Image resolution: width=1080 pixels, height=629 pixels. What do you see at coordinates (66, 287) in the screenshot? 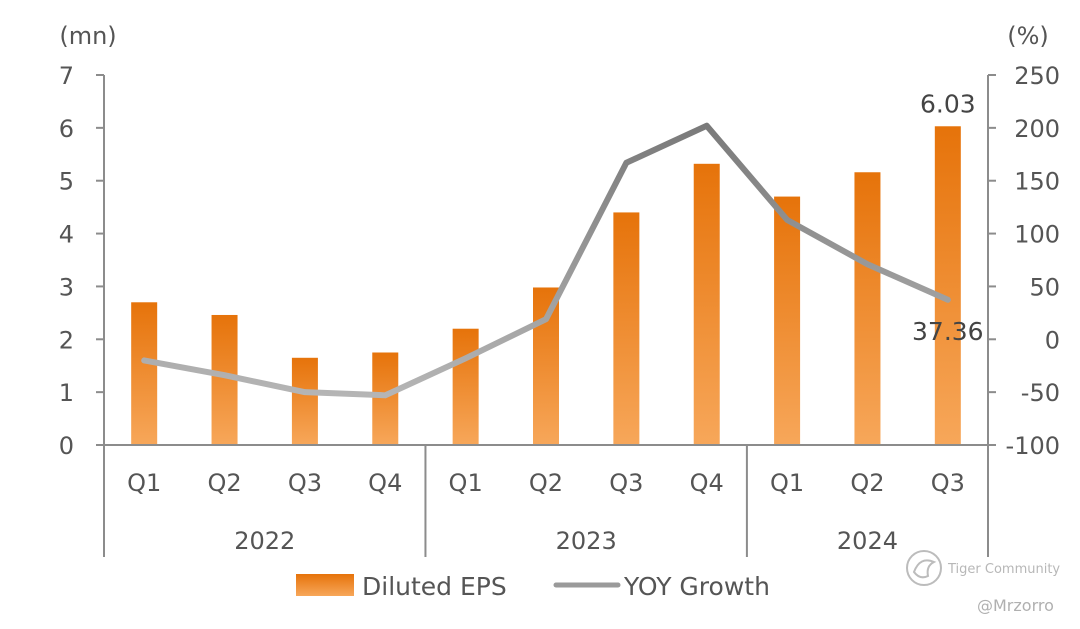
I see `left-tick-label: 3` at bounding box center [66, 287].